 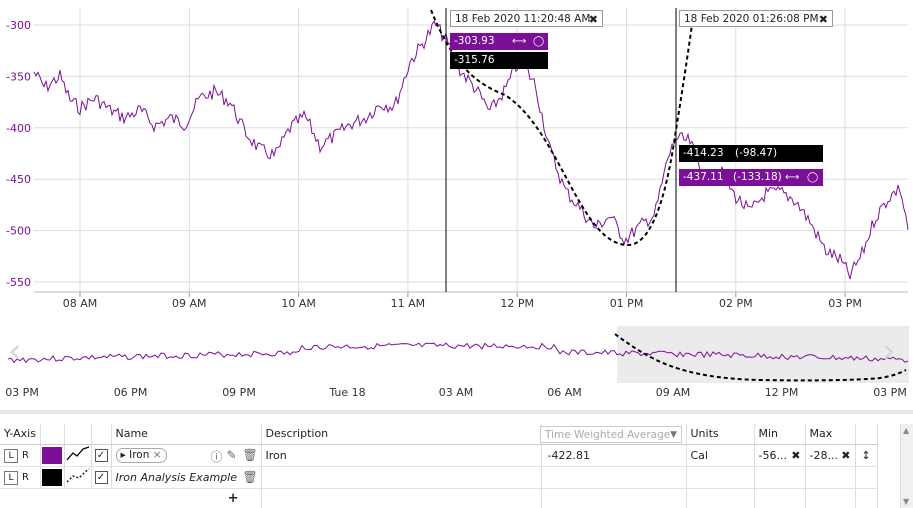 What do you see at coordinates (401, 477) in the screenshot?
I see `description-cell` at bounding box center [401, 477].